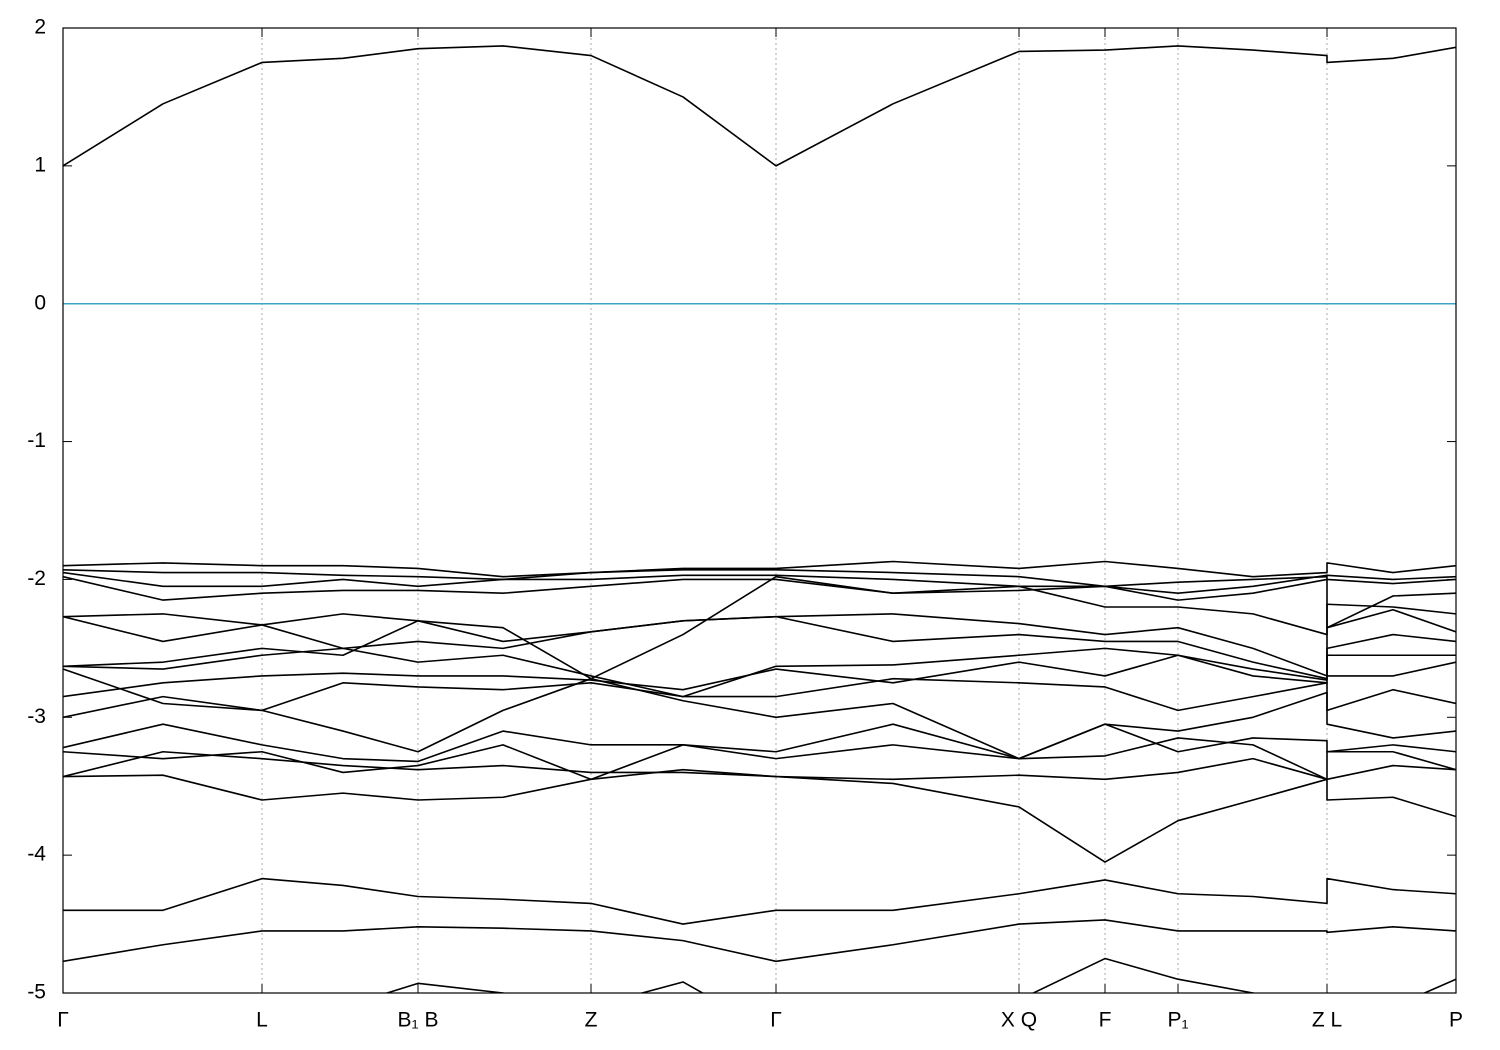 The height and width of the screenshot is (1050, 1500). Describe the element at coordinates (36, 992) in the screenshot. I see `y-tick-label: -5` at that location.